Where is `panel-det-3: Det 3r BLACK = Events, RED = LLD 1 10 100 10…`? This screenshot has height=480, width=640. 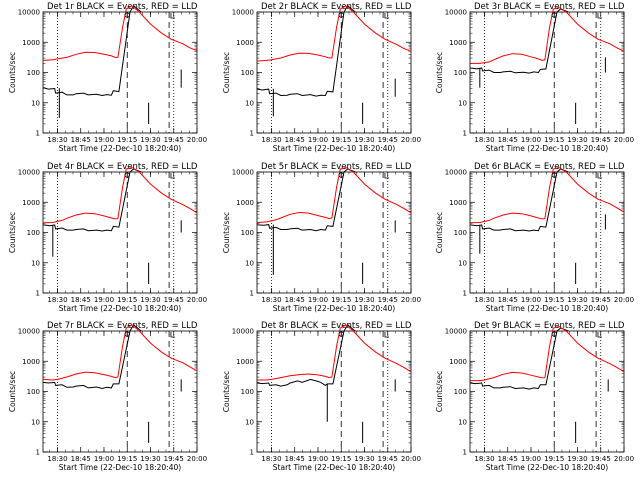 panel-det-3: Det 3r BLACK = Events, RED = LLD 1 10 100 10… is located at coordinates (534, 77).